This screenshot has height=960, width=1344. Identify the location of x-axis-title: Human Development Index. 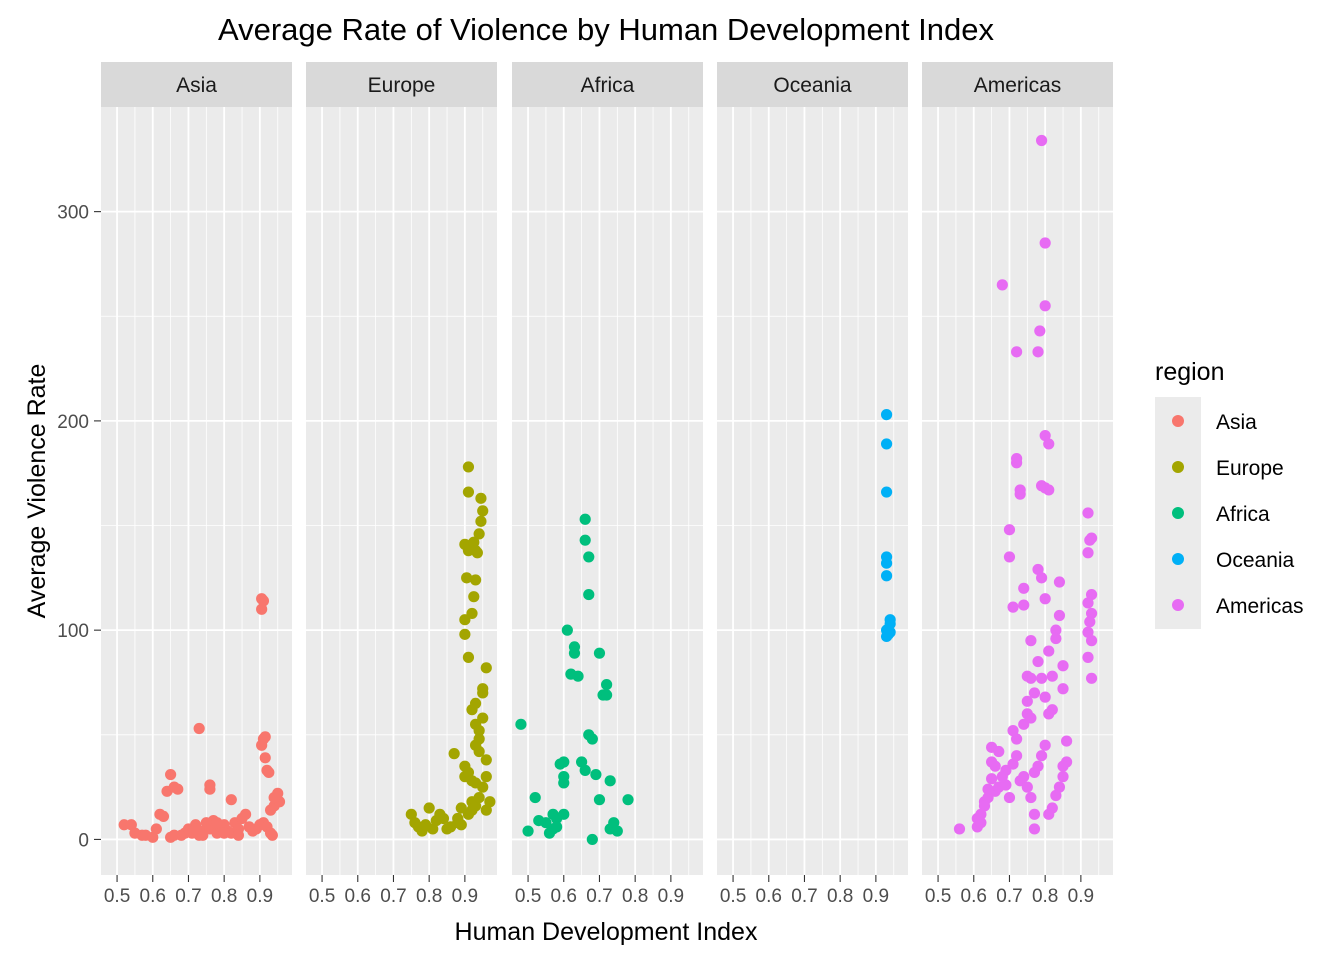
(606, 932).